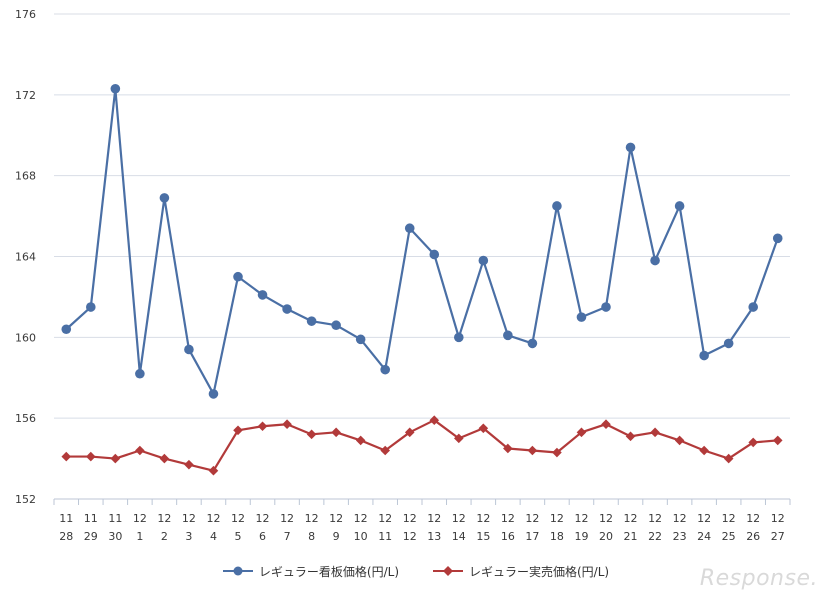 The width and height of the screenshot is (832, 599). I want to click on legend-item-actual: レギュラー実売価格(円/L), so click(521, 571).